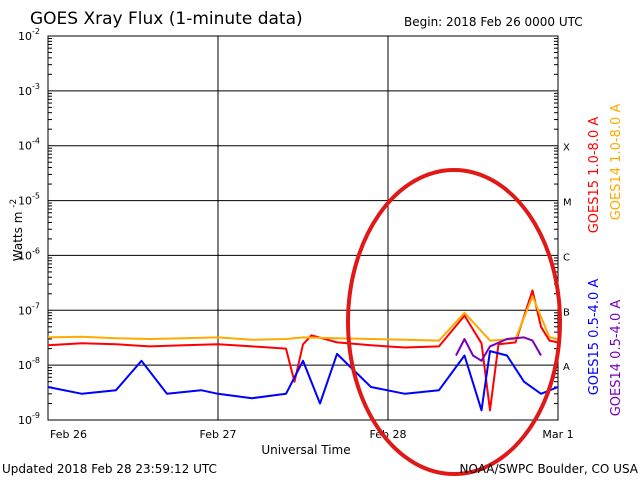 This screenshot has height=480, width=640. I want to click on series-line-goes14-0-5-4-0-a, so click(498, 349).